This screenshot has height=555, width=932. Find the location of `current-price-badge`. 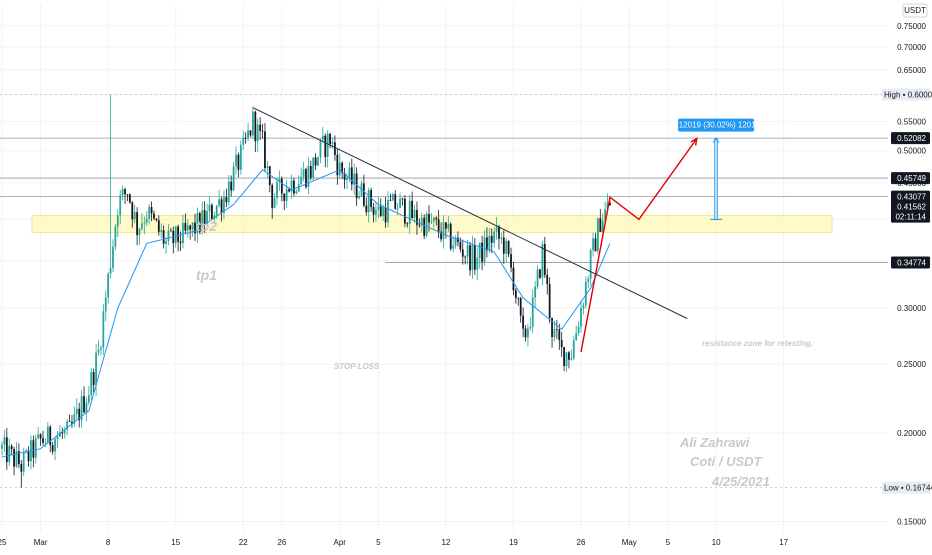

current-price-badge is located at coordinates (910, 211).